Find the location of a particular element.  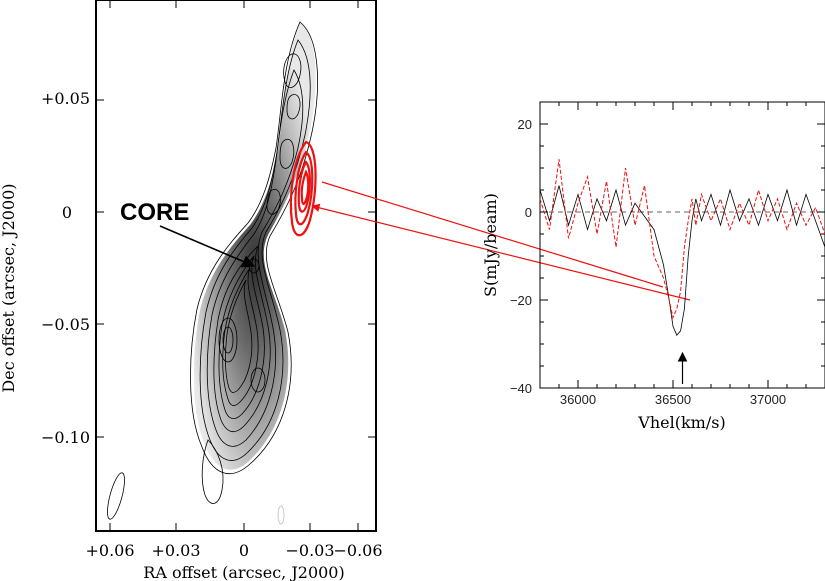

map-xtick-label: 0 is located at coordinates (244, 550).